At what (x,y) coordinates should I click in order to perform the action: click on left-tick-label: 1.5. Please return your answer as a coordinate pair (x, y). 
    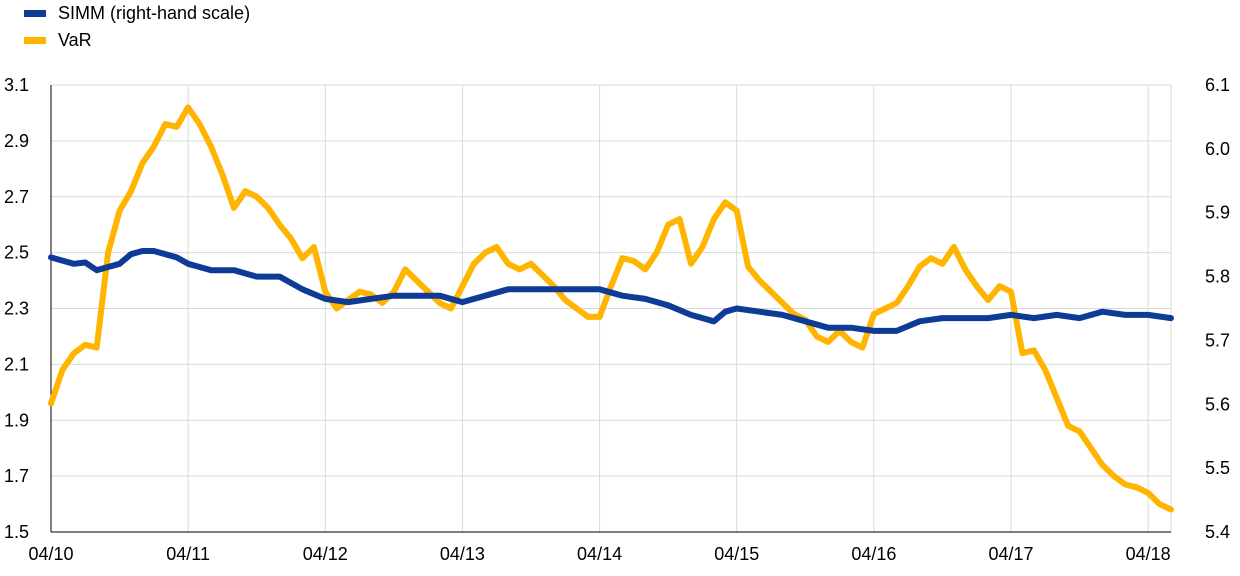
    Looking at the image, I should click on (16, 532).